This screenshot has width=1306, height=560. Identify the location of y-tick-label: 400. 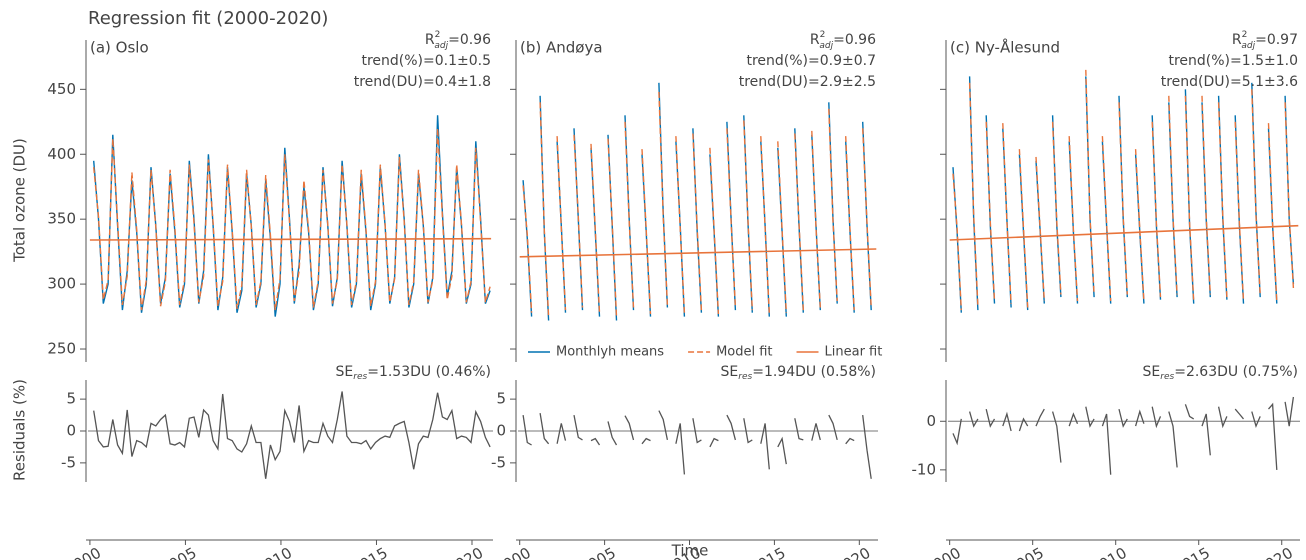
(61, 154).